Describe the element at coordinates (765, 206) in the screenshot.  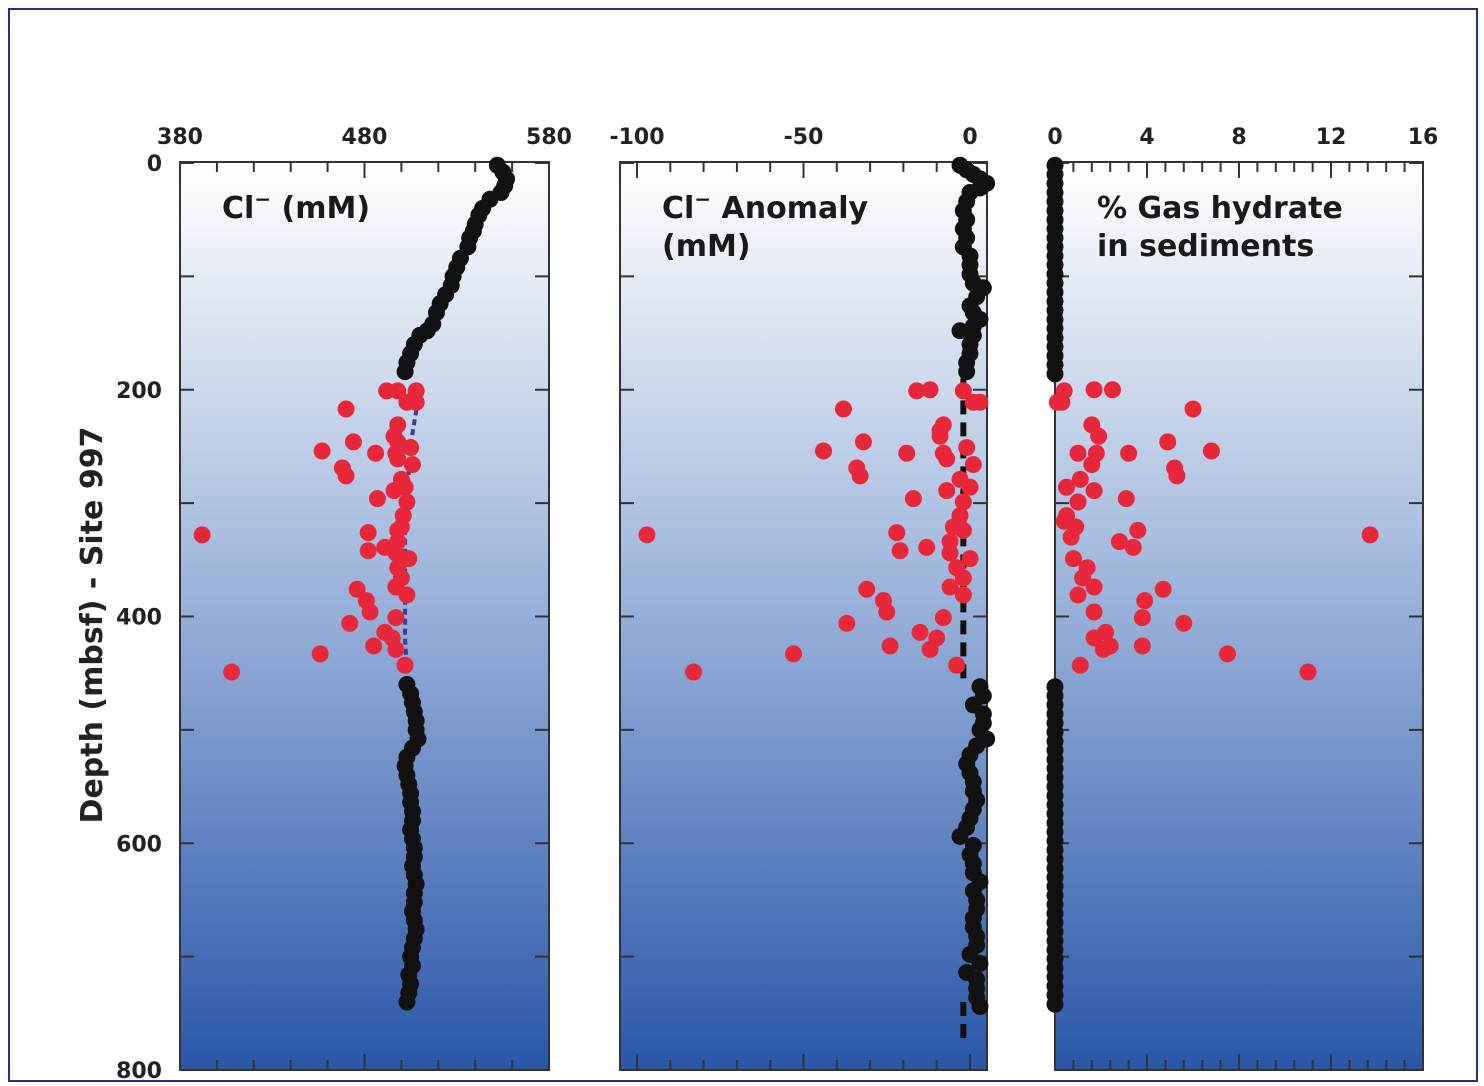
I see `panel-title: Cl− Anomaly` at that location.